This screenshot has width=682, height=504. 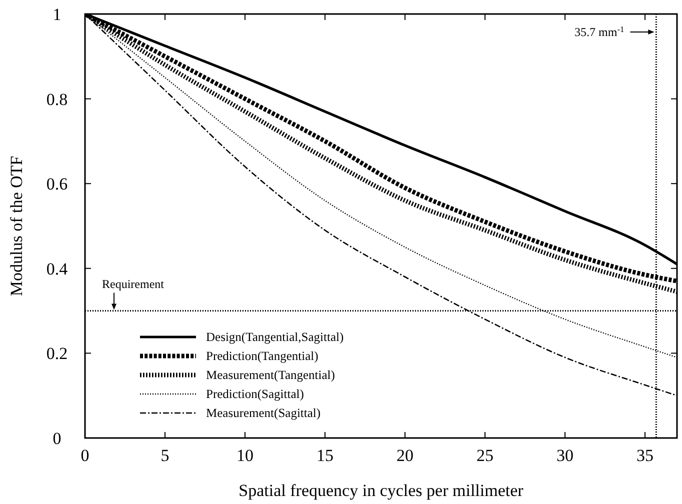 I want to click on legend-label: Measurement(Tangential), so click(x=270, y=375).